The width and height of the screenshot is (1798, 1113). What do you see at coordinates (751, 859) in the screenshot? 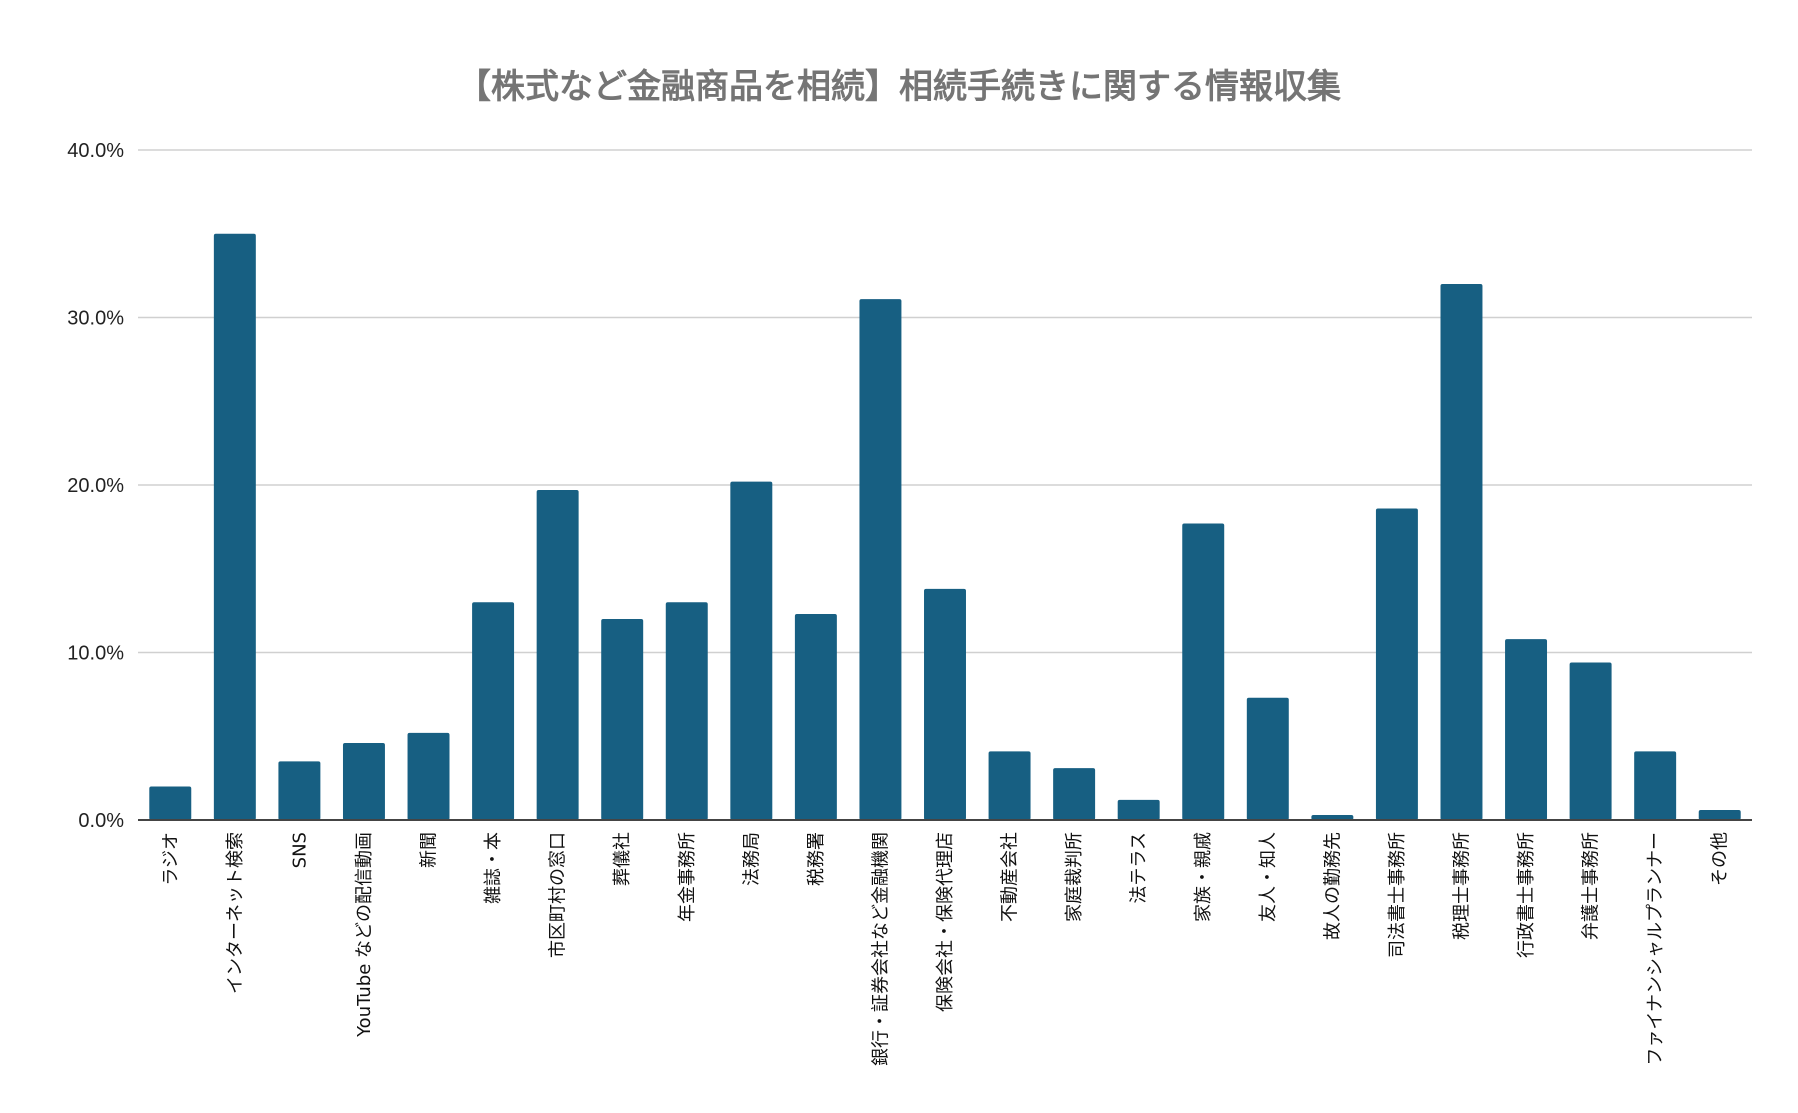
I see `x-tick-label: 法務局` at bounding box center [751, 859].